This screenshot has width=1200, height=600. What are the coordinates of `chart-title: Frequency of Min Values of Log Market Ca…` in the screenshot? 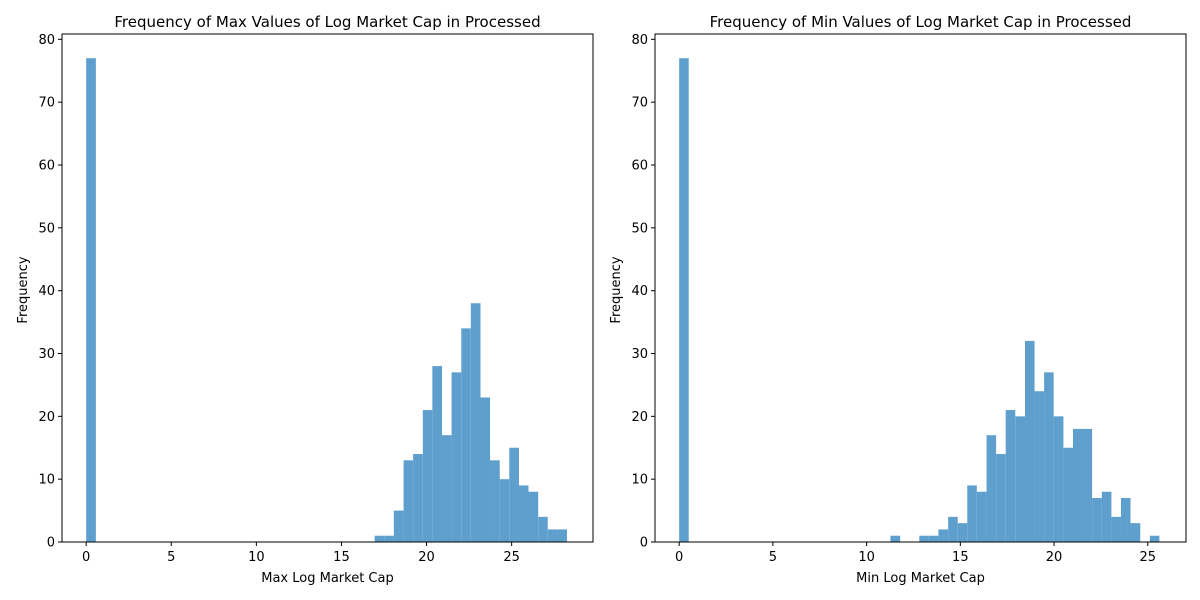 It's located at (921, 22).